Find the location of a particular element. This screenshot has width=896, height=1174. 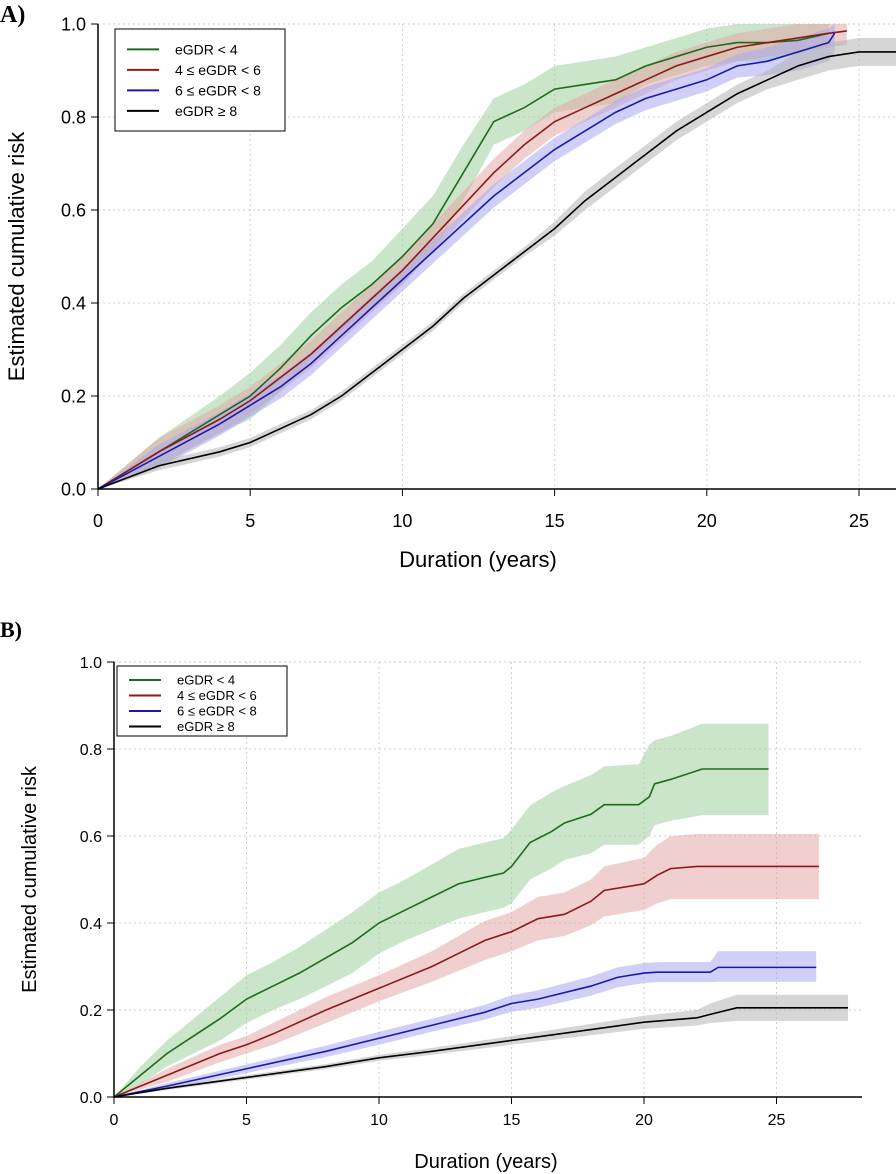

panel-label: B) is located at coordinates (11, 629).